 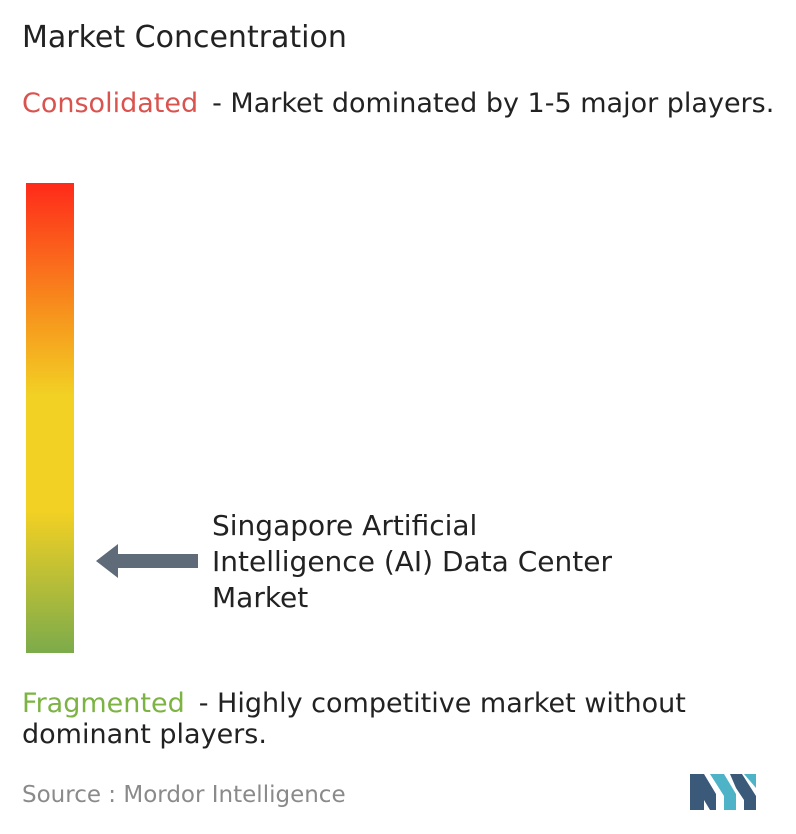 I want to click on mordor-intelligence-logo-icon, so click(x=723, y=792).